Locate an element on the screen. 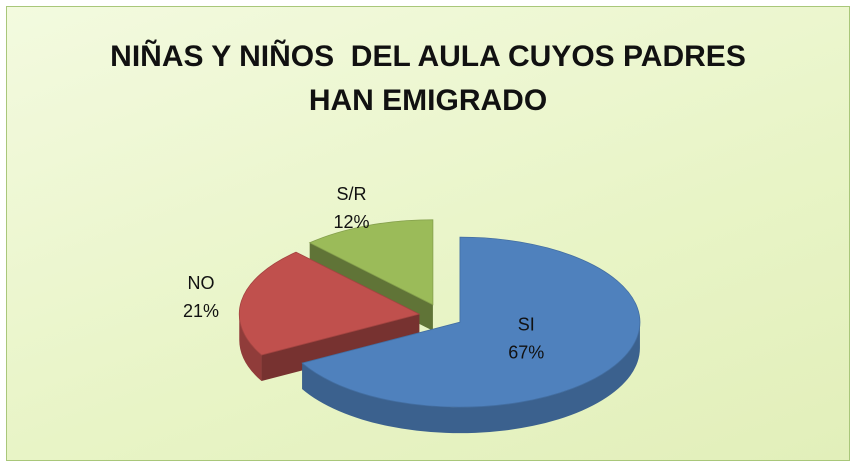 The image size is (856, 467). category-label: S/R is located at coordinates (352, 194).